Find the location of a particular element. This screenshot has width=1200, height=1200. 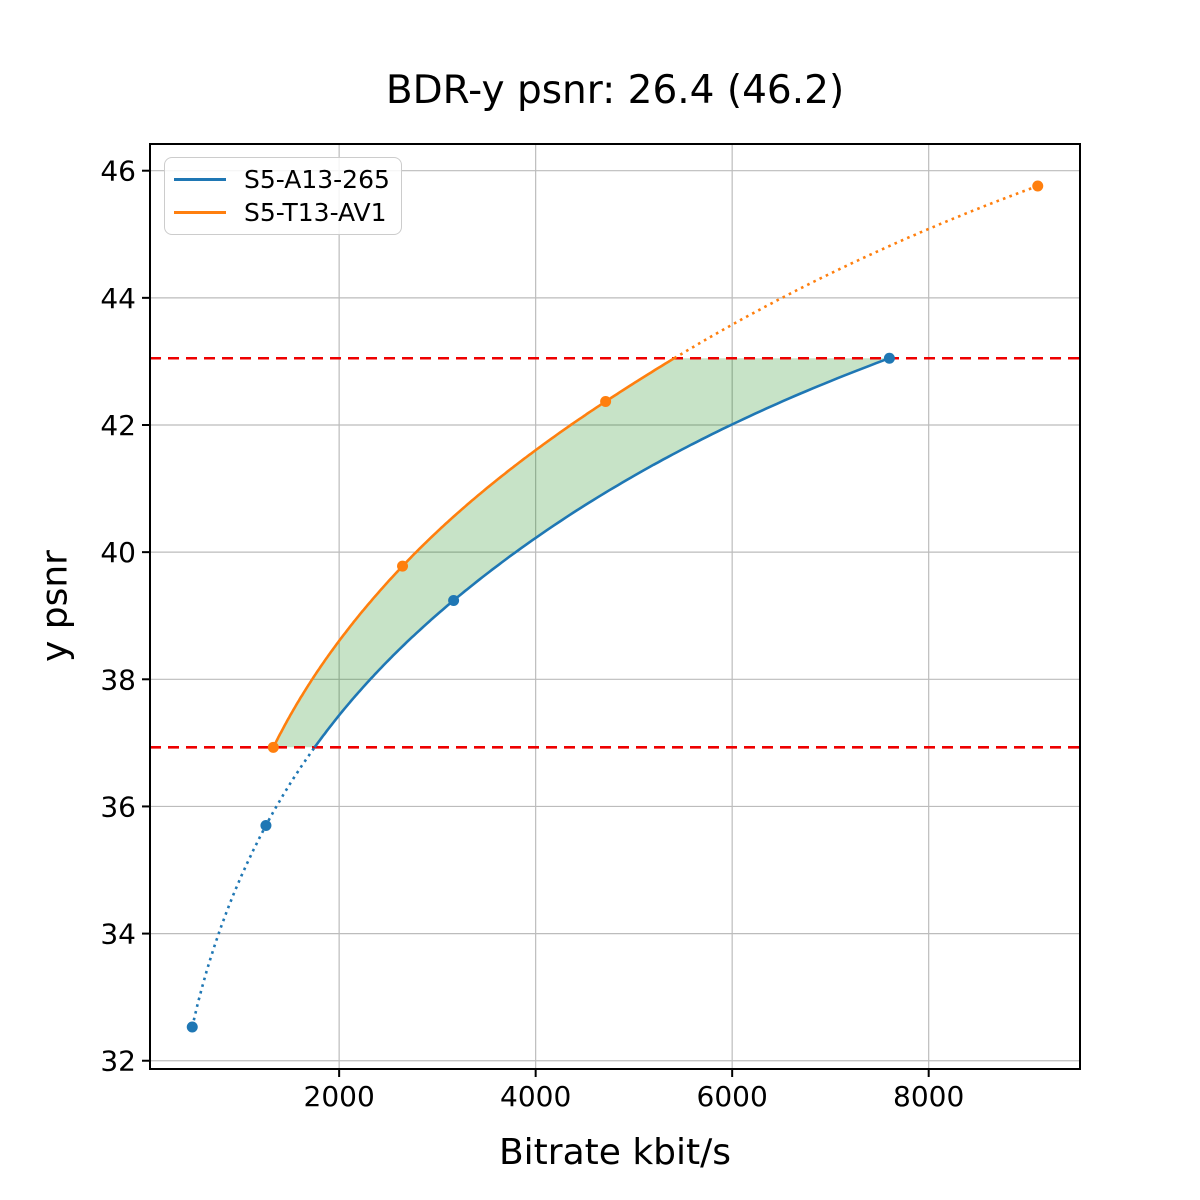

y-axis-label: y psnr is located at coordinates (55, 606).